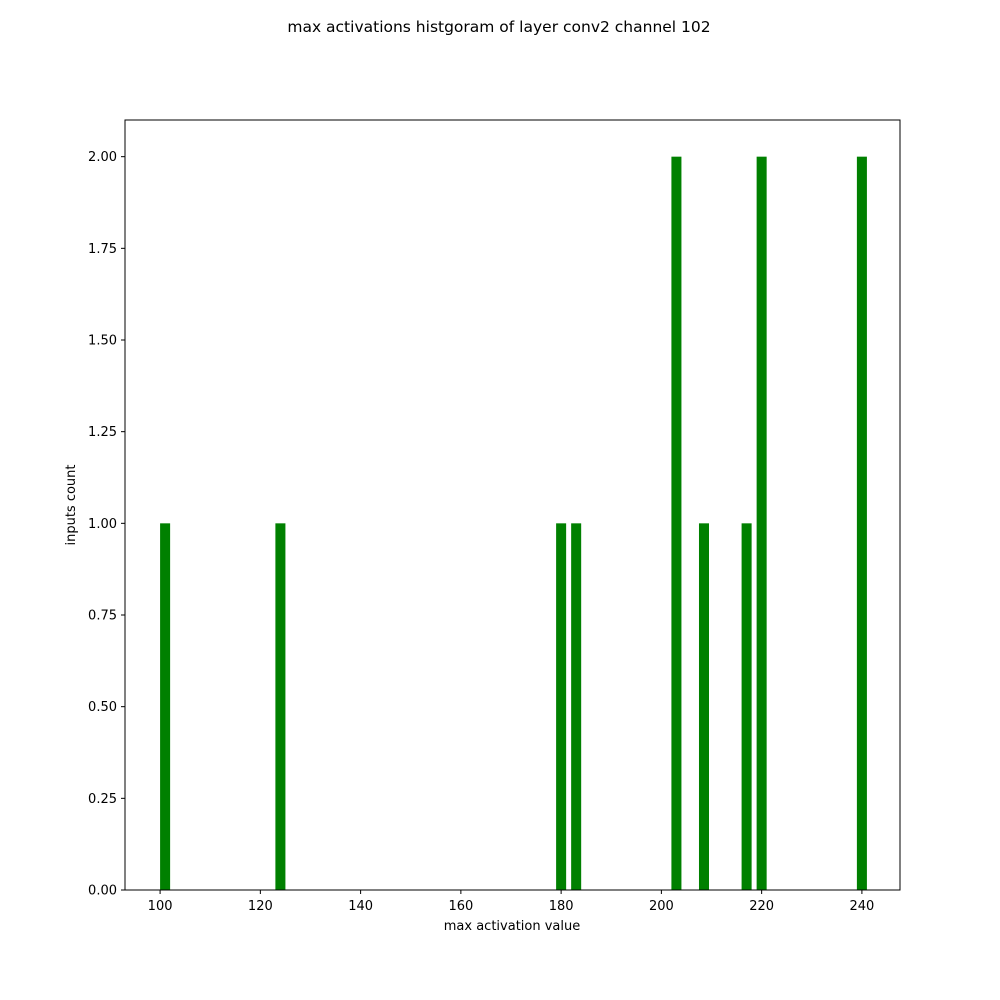 The width and height of the screenshot is (1000, 1000). Describe the element at coordinates (102, 432) in the screenshot. I see `y-tick-label: 1.25` at that location.